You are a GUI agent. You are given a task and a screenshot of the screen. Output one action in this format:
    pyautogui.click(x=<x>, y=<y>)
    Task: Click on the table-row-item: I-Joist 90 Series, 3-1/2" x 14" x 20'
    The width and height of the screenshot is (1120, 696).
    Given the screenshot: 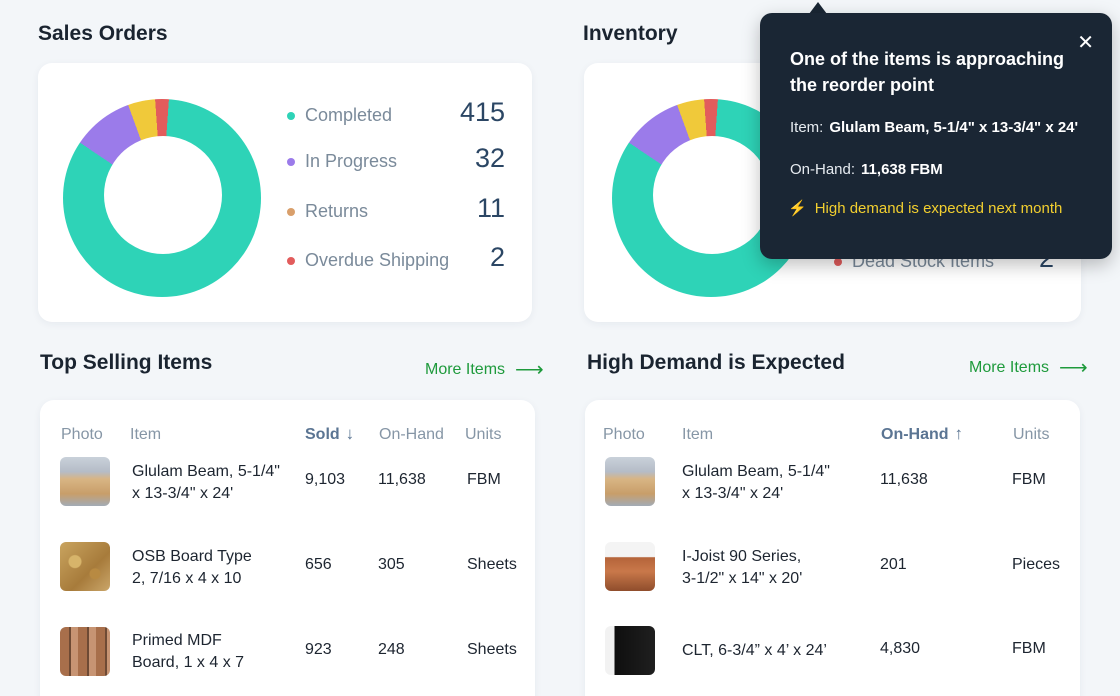 What is the action you would take?
    pyautogui.click(x=742, y=568)
    